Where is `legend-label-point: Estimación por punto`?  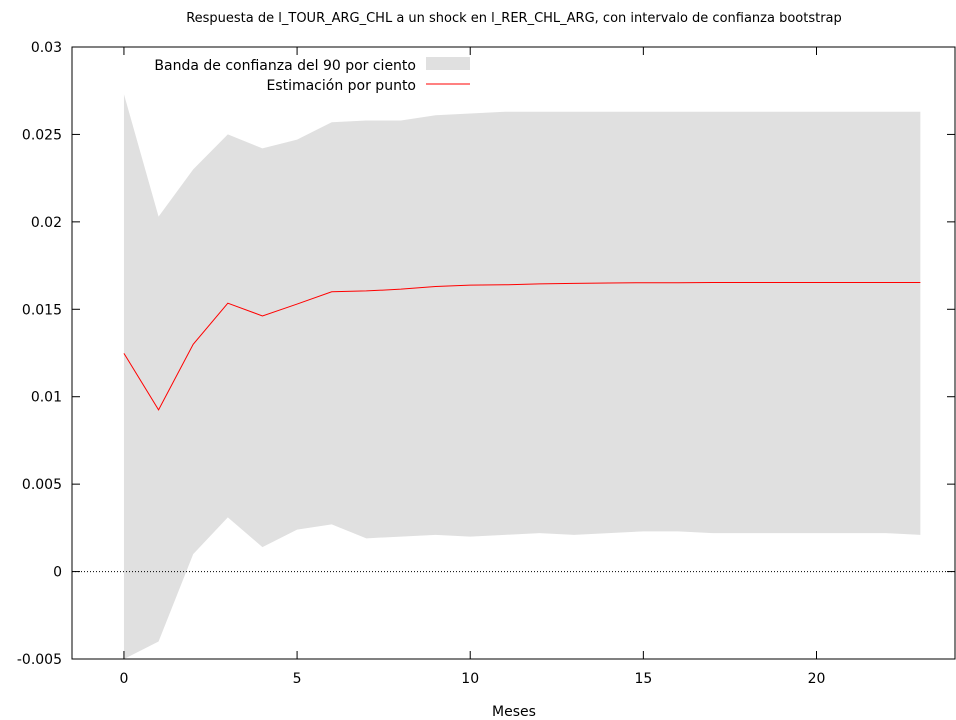
legend-label-point: Estimación por punto is located at coordinates (341, 86).